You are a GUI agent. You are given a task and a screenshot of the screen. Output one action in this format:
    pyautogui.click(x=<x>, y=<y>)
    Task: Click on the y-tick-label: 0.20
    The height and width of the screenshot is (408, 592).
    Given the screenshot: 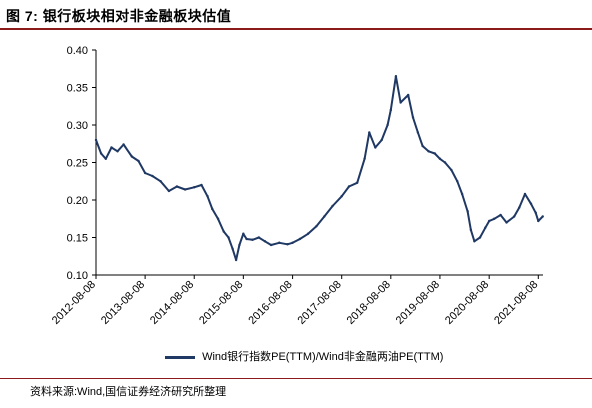 What is the action you would take?
    pyautogui.click(x=77, y=201)
    